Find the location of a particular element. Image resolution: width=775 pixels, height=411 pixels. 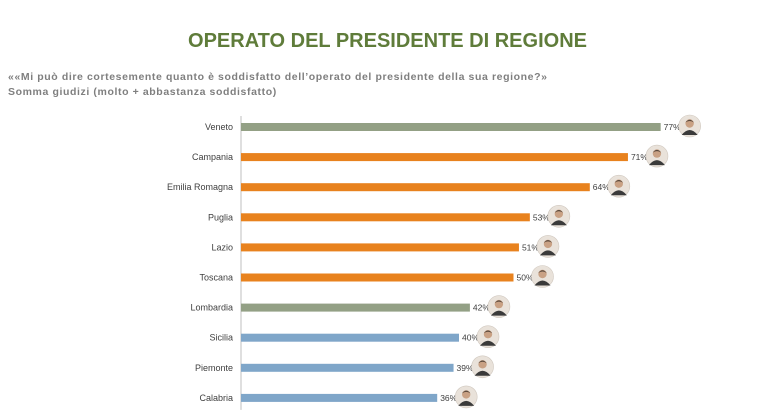

value-label: 42% is located at coordinates (481, 308).